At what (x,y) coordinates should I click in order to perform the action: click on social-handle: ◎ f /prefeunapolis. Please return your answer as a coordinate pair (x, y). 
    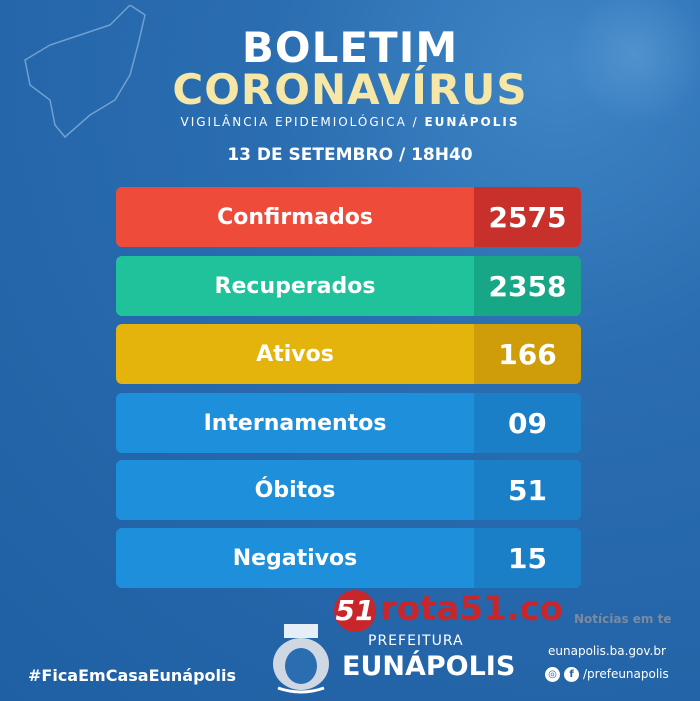
    Looking at the image, I should click on (607, 674).